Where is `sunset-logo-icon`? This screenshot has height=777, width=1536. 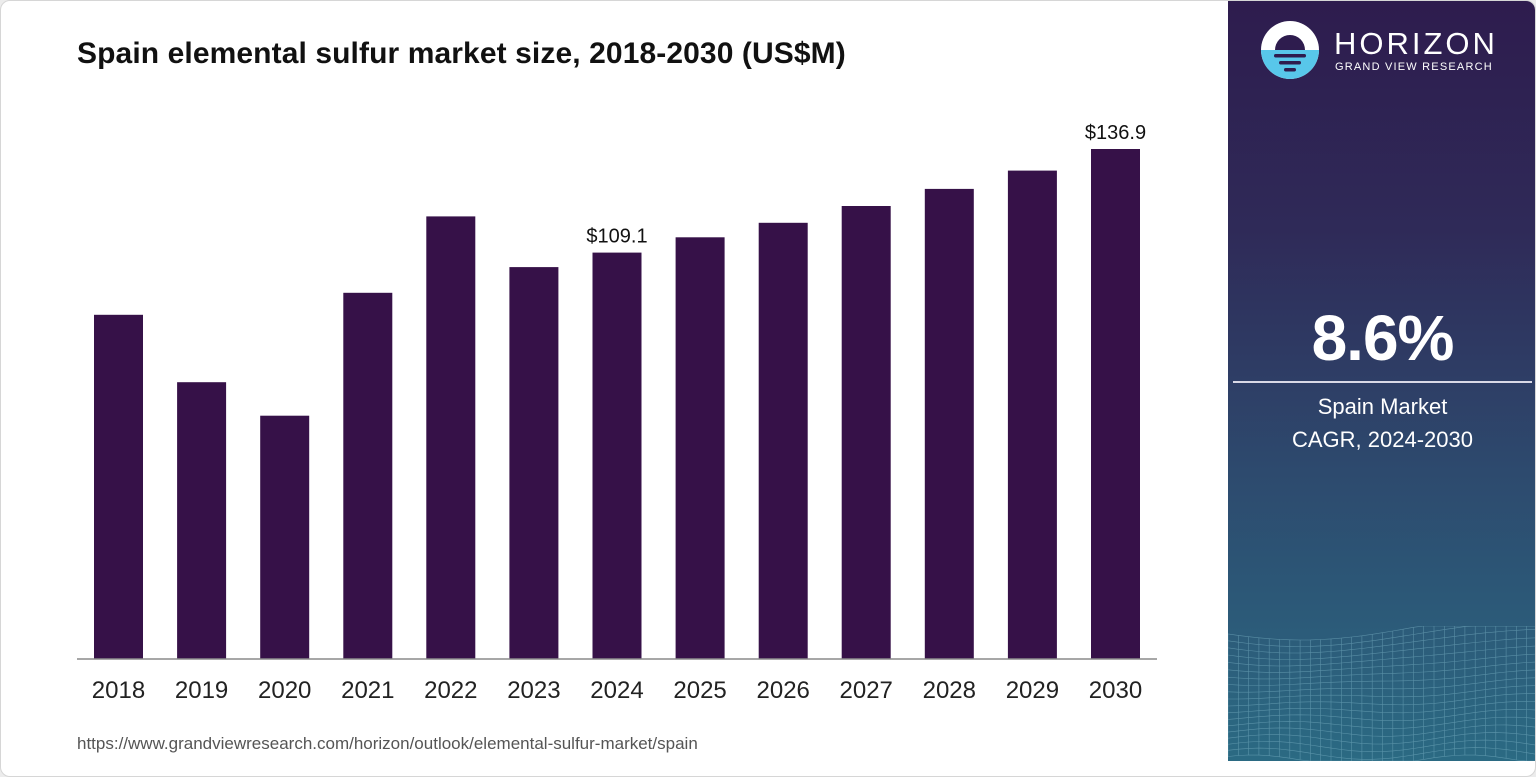
sunset-logo-icon is located at coordinates (1290, 50).